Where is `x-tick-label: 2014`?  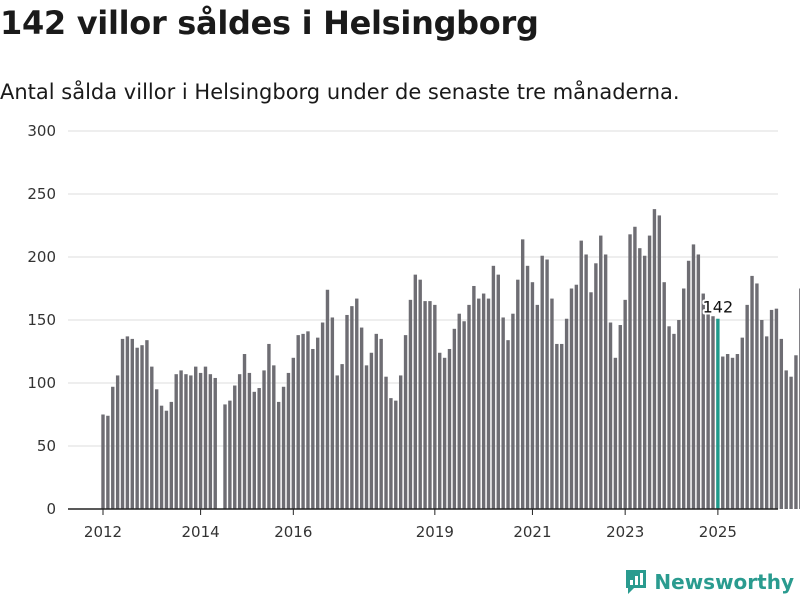
x-tick-label: 2014 is located at coordinates (201, 532).